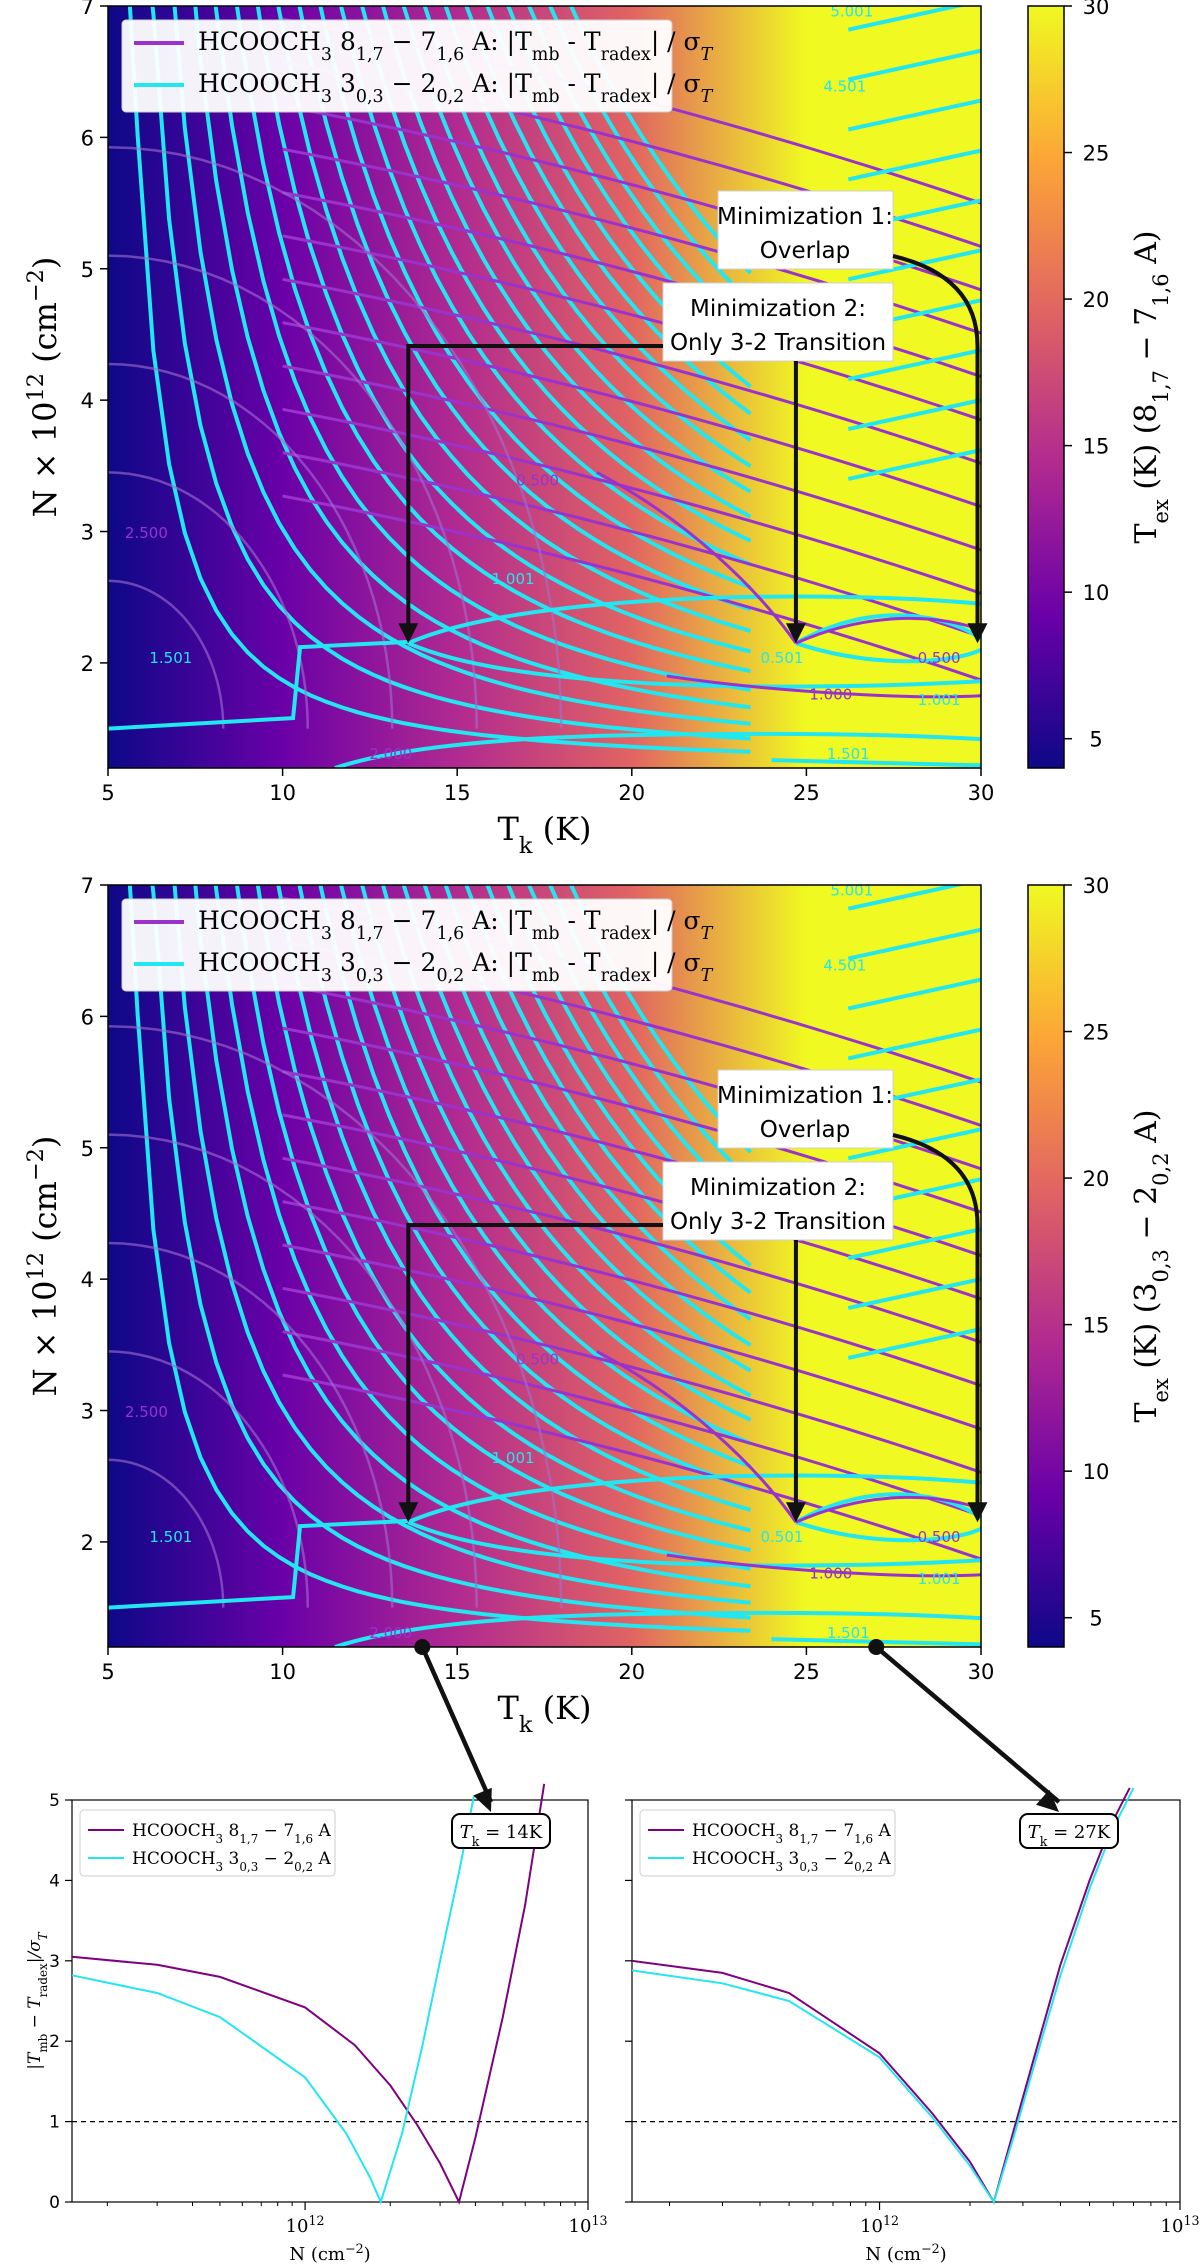 The image size is (1200, 2266). What do you see at coordinates (146, 1412) in the screenshot?
I see `contour-label: 2.500` at bounding box center [146, 1412].